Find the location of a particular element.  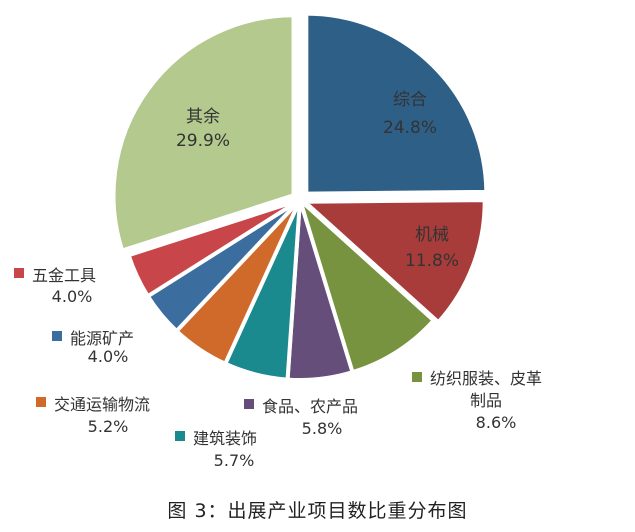

slice-label: 交通运输物流 is located at coordinates (102, 404).